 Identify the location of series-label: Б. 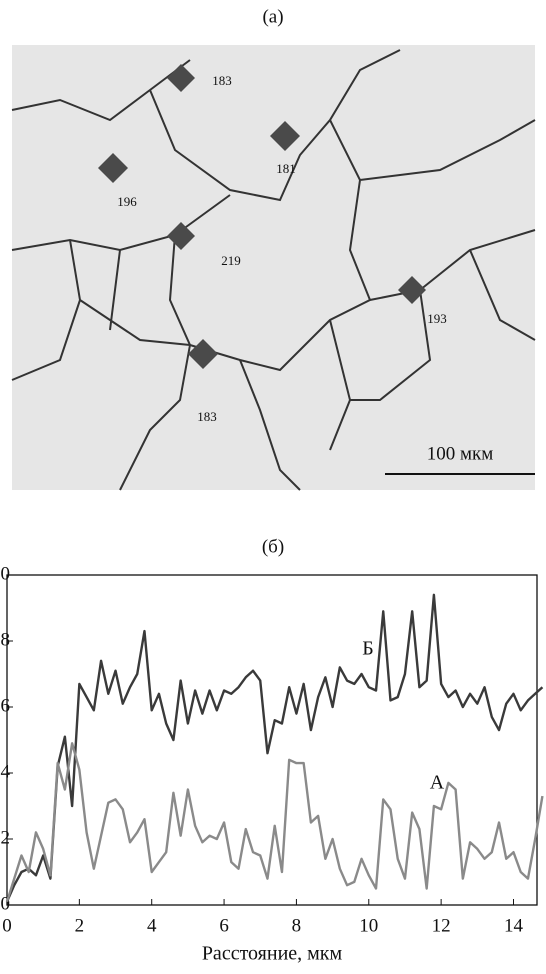
(367, 649).